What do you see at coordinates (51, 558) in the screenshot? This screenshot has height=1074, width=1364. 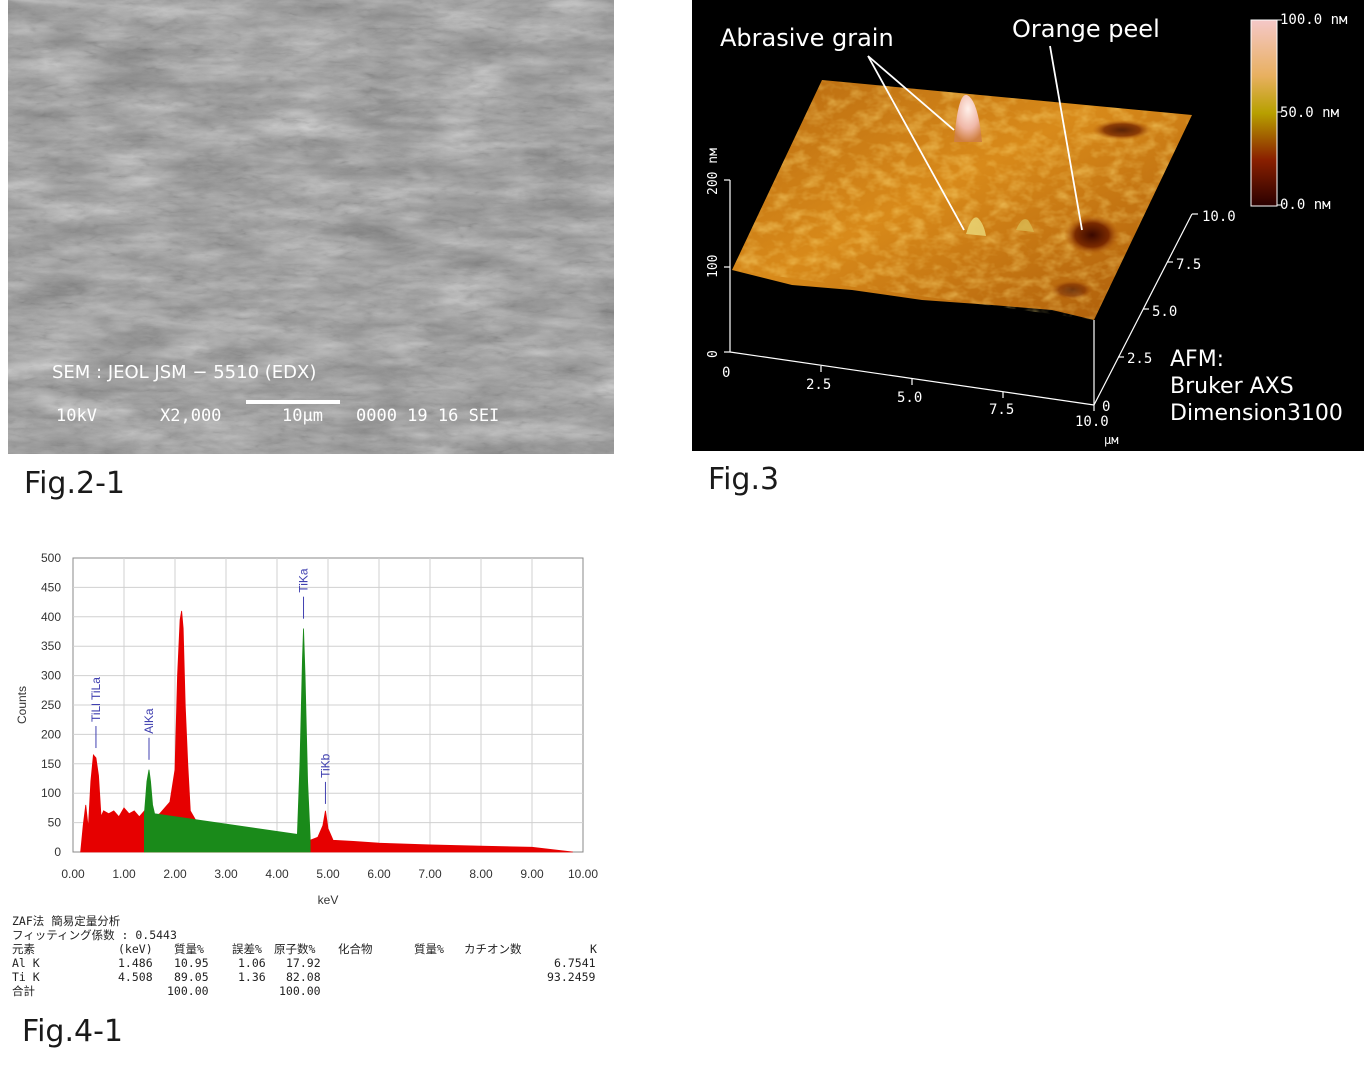 I see `y-tick-label: 500` at bounding box center [51, 558].